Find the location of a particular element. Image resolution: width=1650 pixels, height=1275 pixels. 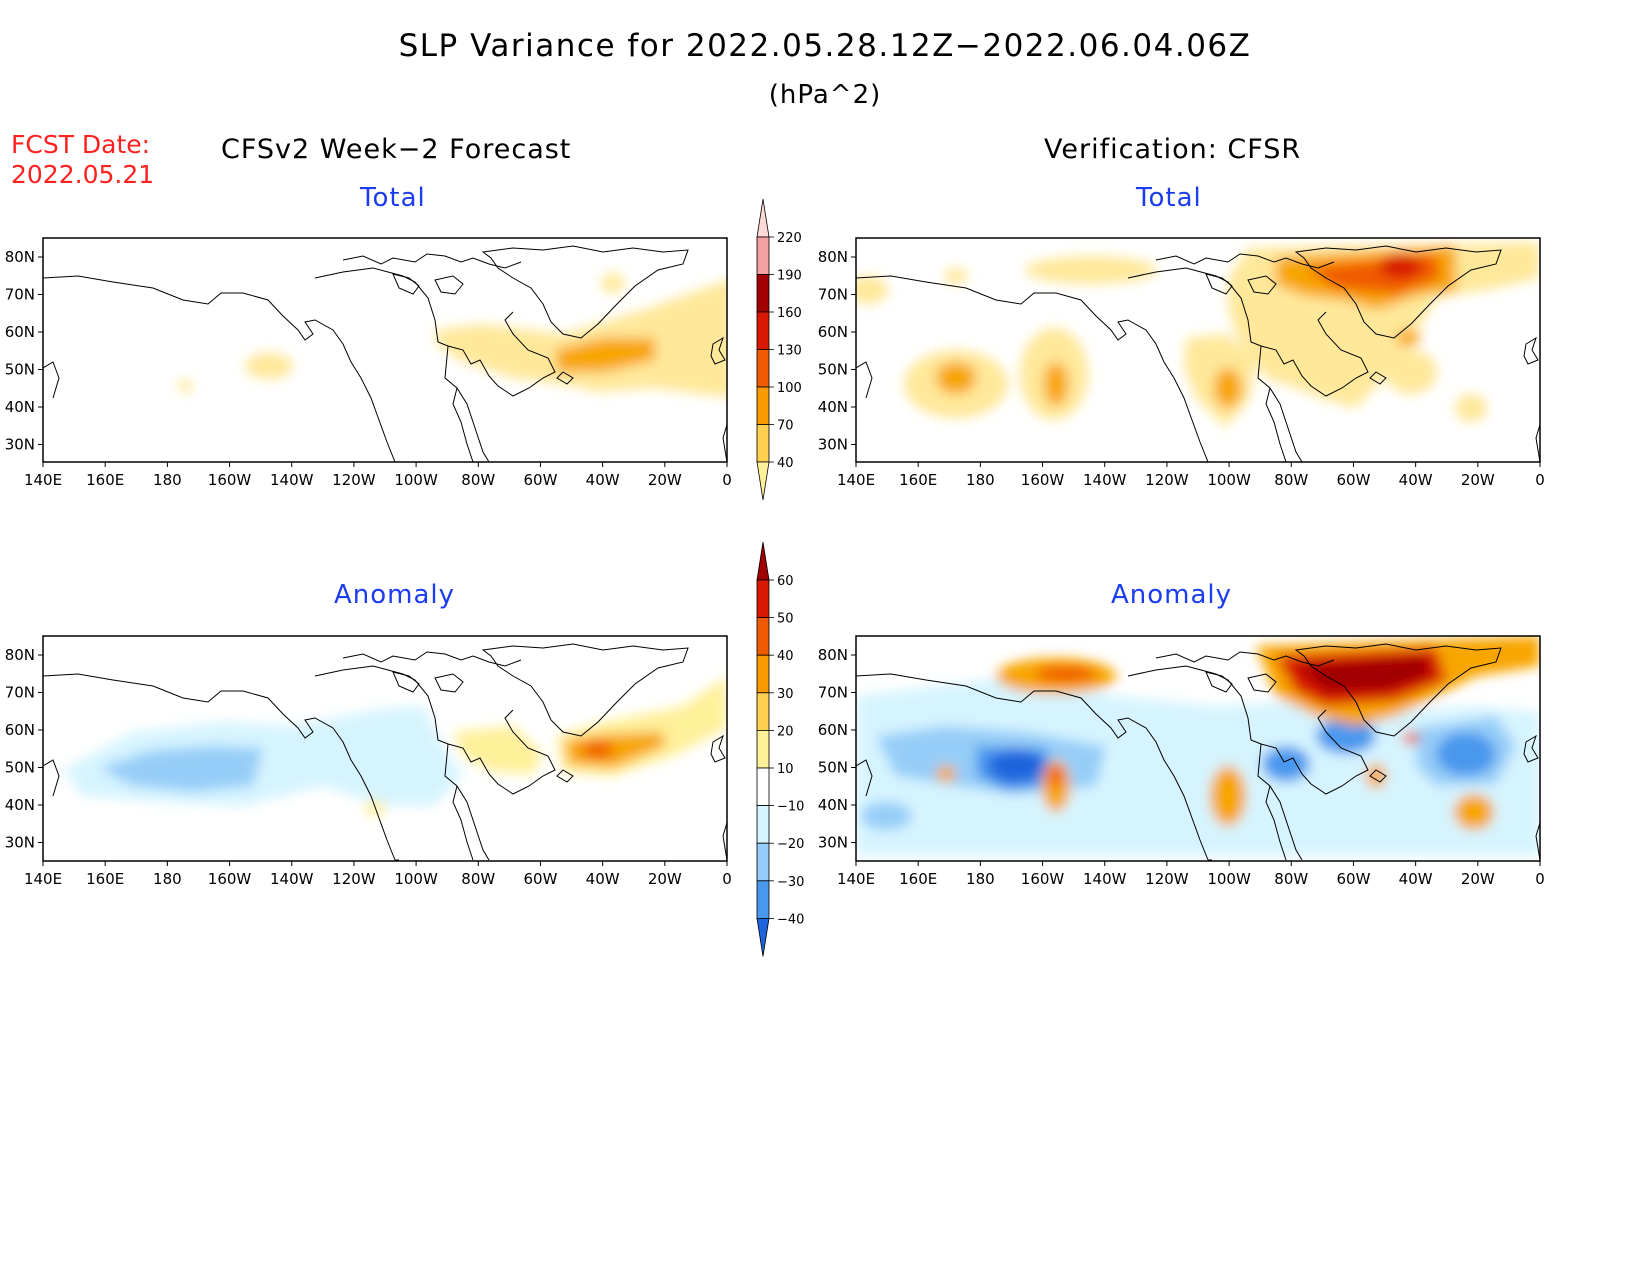

forecast-anomaly-map is located at coordinates (385, 748).